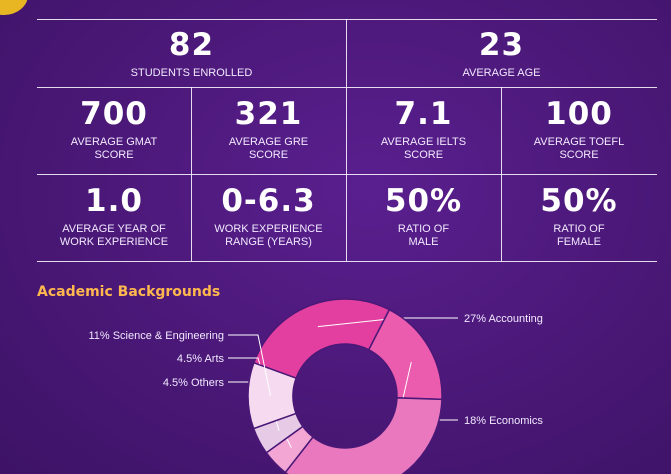  I want to click on stat-label: RATIO OF MALE, so click(423, 235).